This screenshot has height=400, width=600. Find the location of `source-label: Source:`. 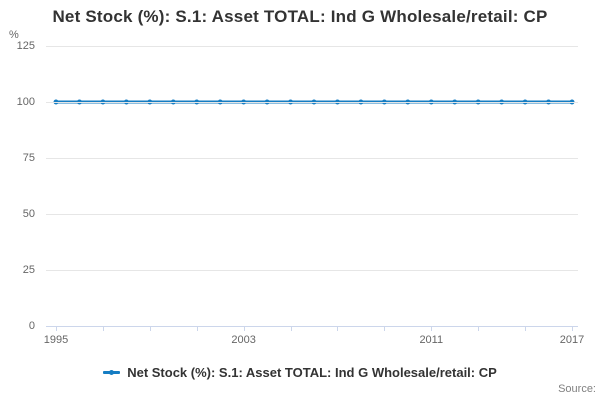

source-label: Source: is located at coordinates (577, 389).